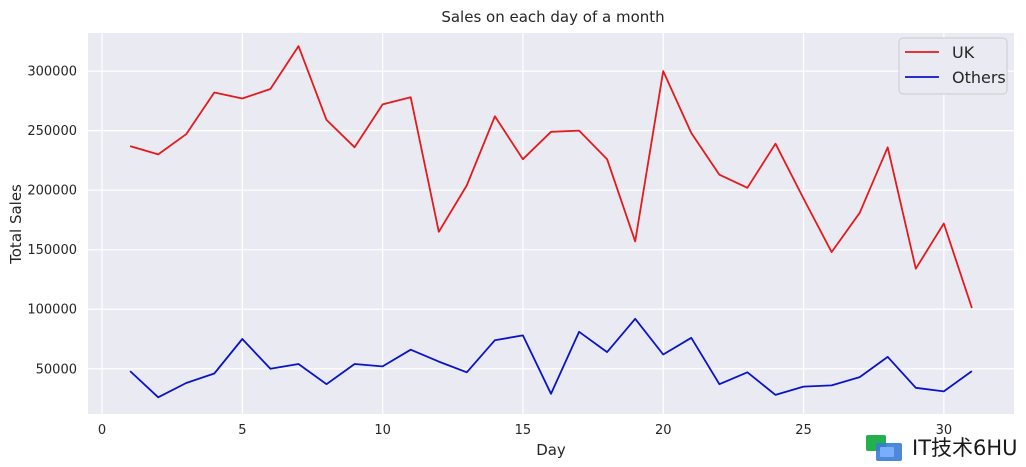  What do you see at coordinates (953, 66) in the screenshot?
I see `legend: UK Others` at bounding box center [953, 66].